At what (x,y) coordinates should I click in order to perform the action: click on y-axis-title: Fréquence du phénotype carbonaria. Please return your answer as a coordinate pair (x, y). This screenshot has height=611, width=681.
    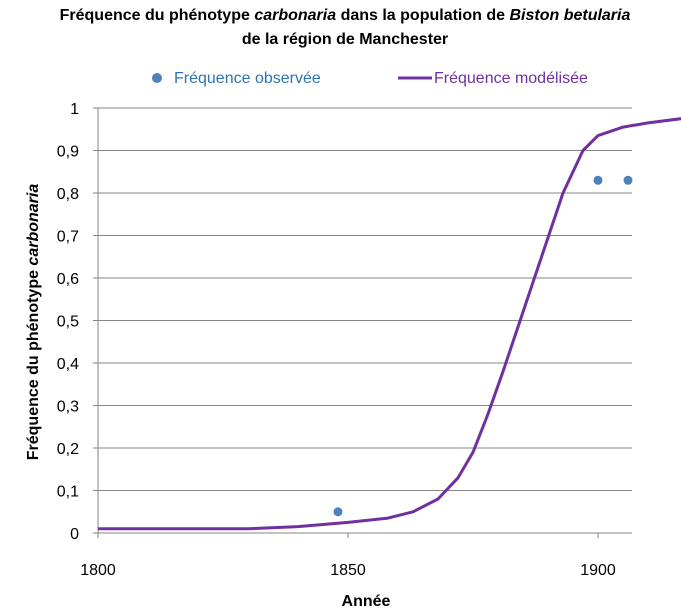
    Looking at the image, I should click on (33, 322).